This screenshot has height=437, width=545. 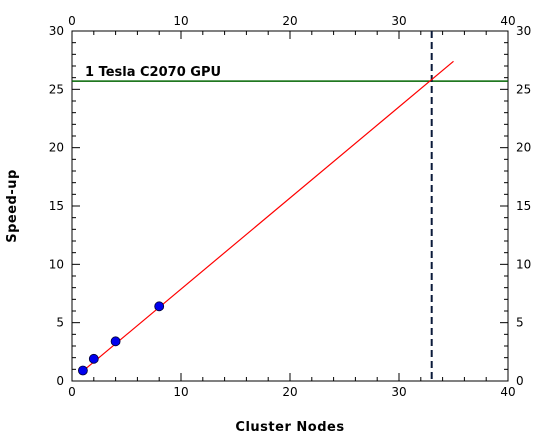 I want to click on y-tick-label: 0, so click(x=60, y=381).